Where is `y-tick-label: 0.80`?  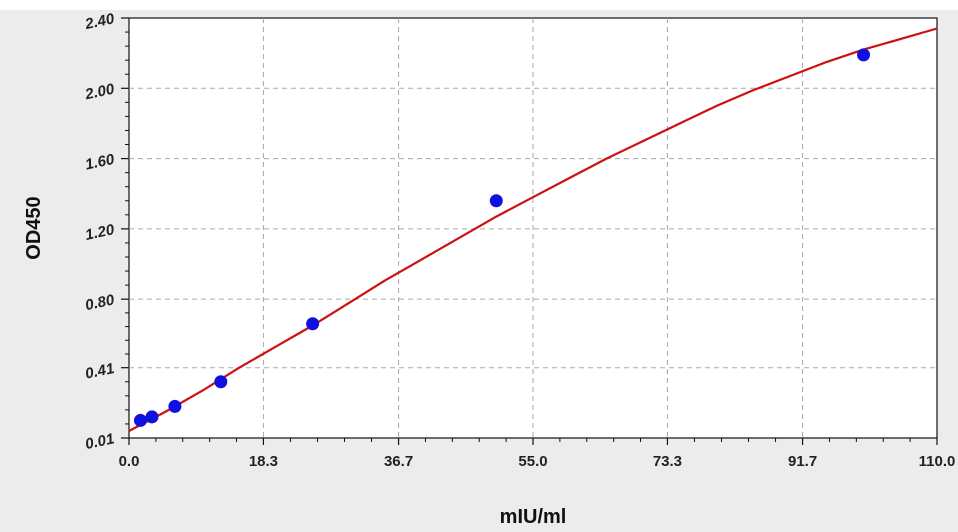 y-tick-label: 0.80 is located at coordinates (100, 302).